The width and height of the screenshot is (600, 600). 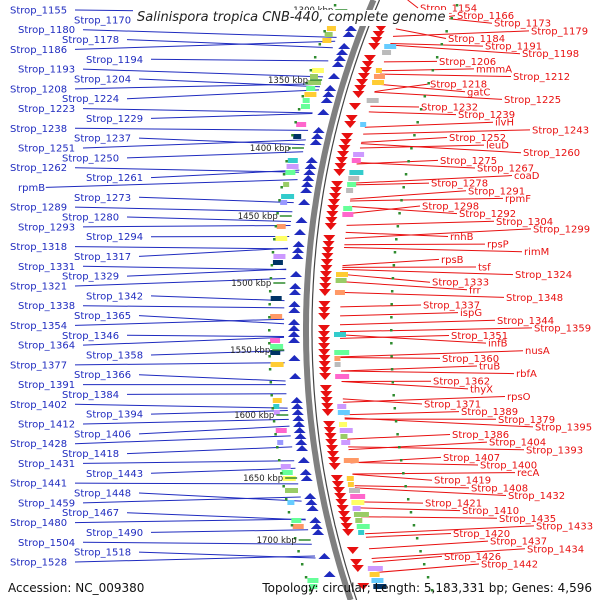 What do you see at coordinates (543, 275) in the screenshot?
I see `right-gene-label: Strop_1324` at bounding box center [543, 275].